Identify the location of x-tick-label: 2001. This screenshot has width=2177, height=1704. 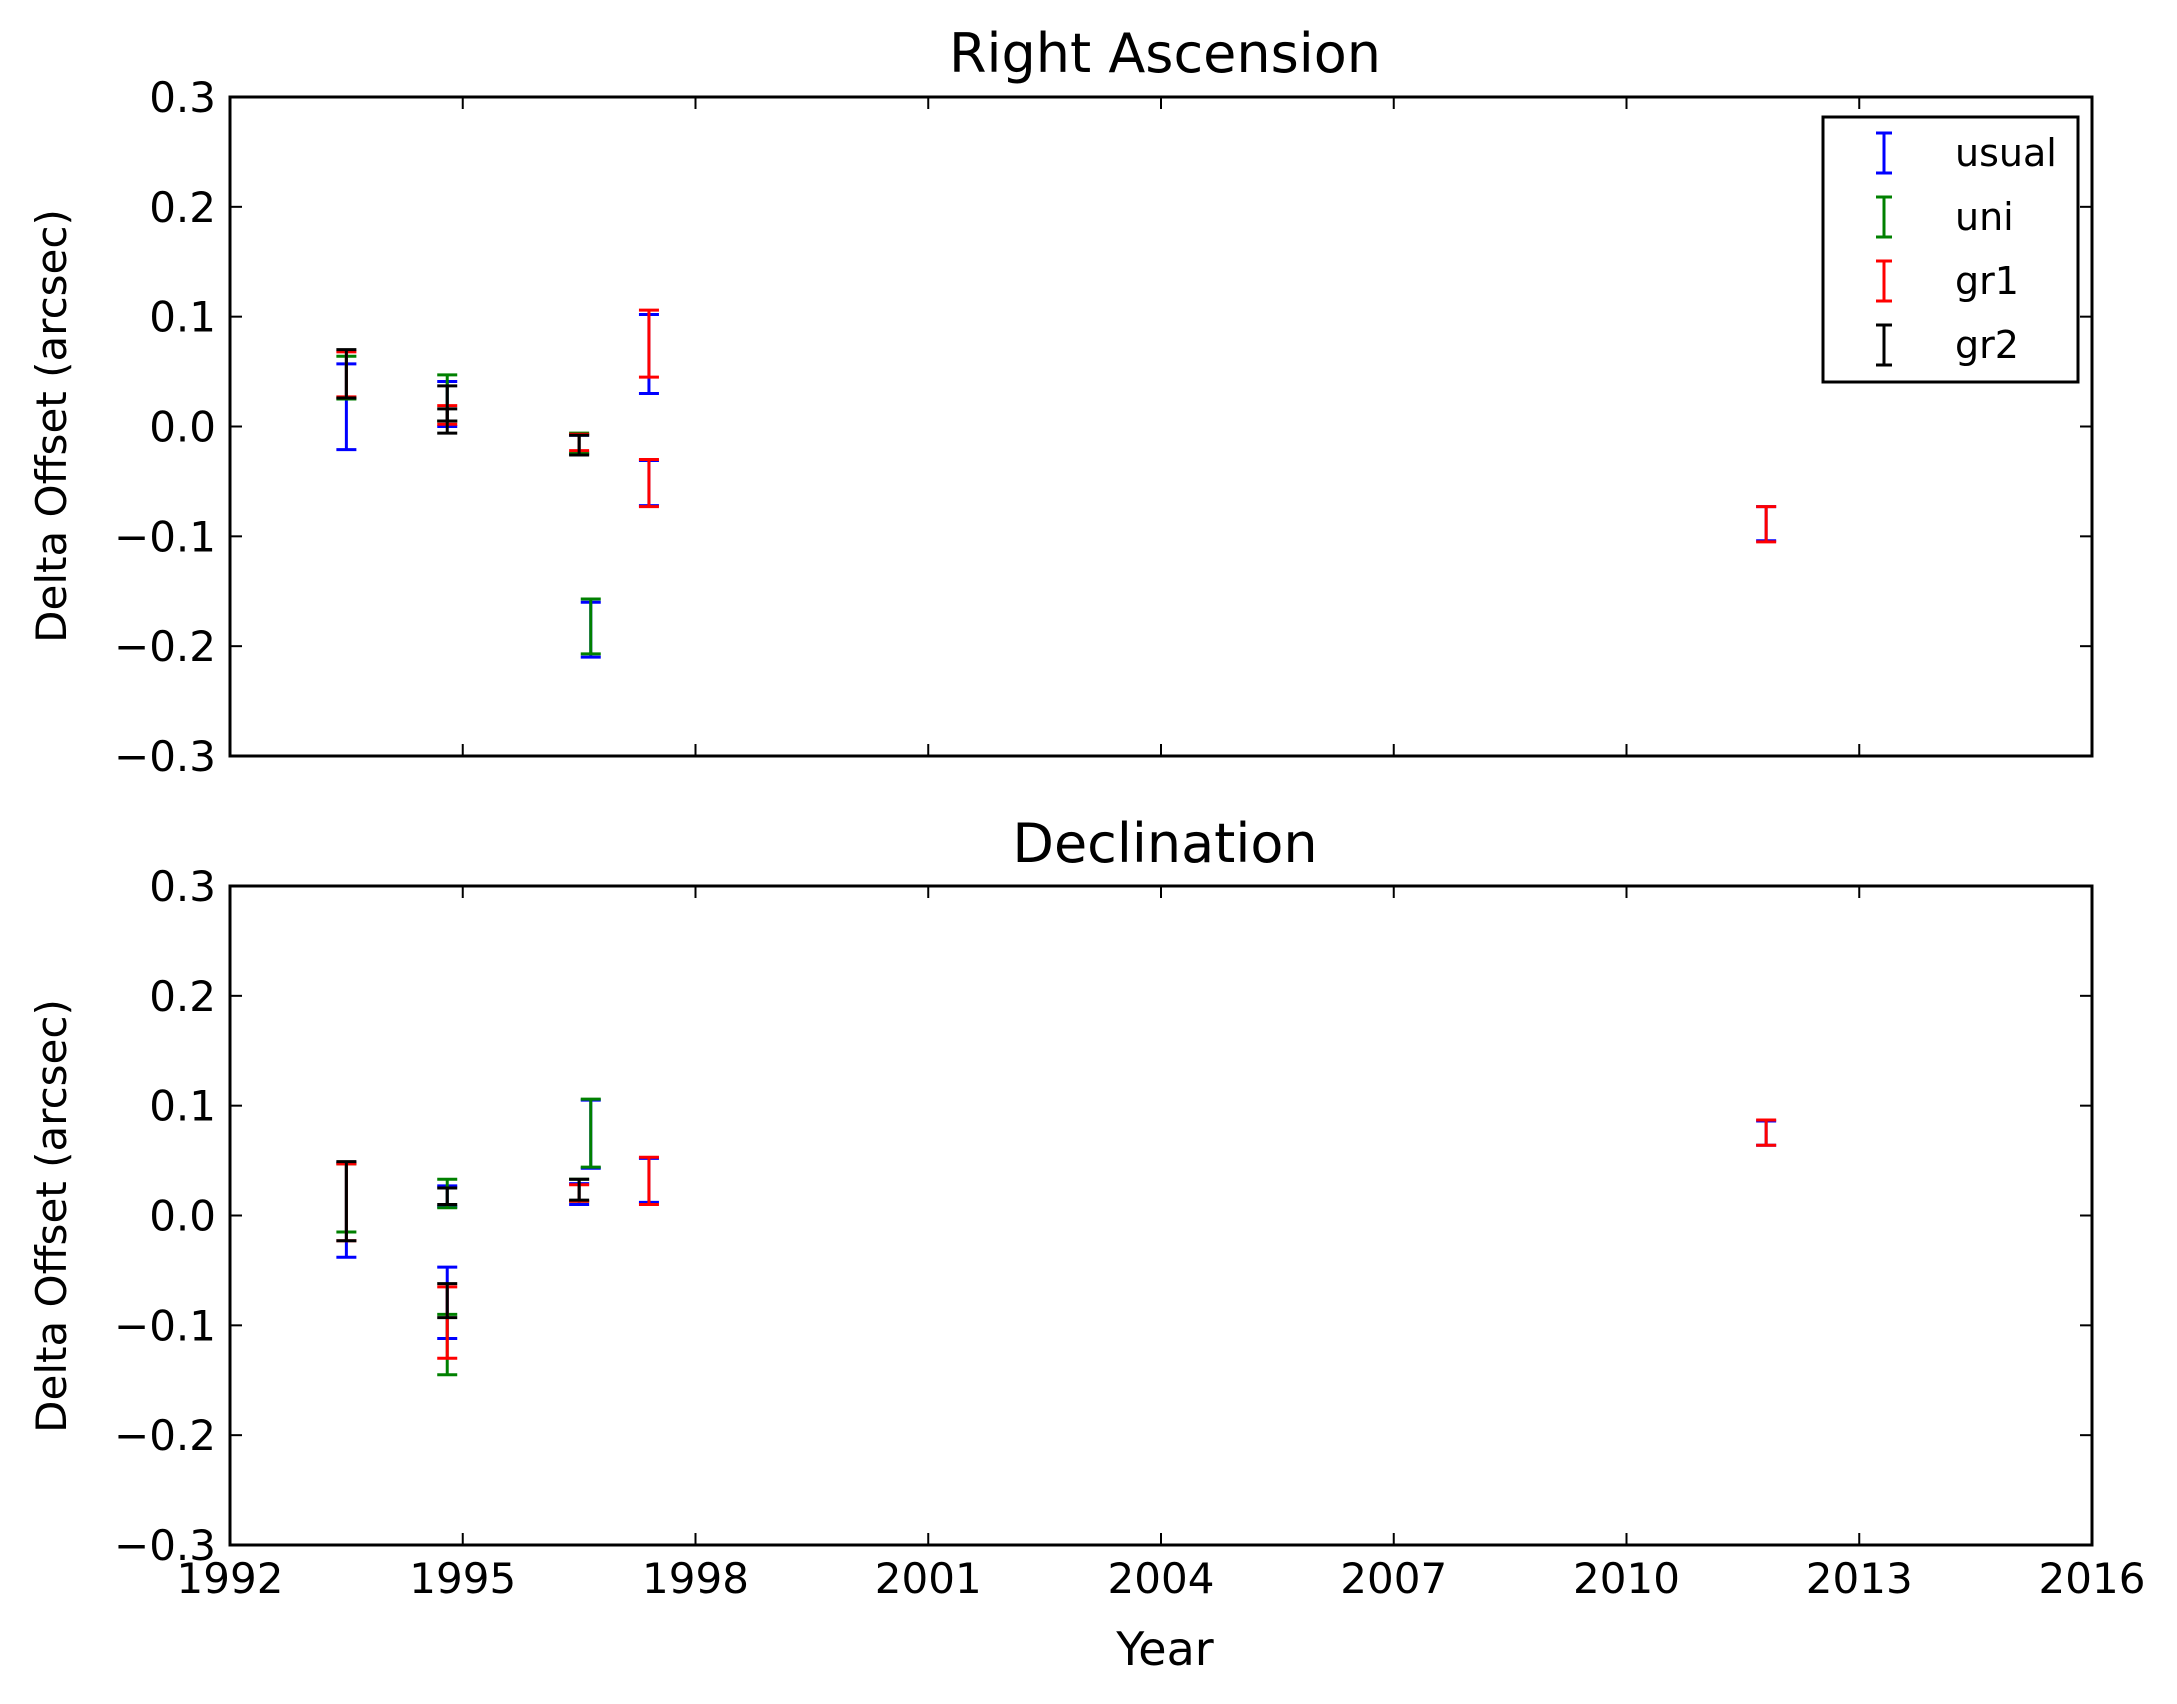
(928, 1578).